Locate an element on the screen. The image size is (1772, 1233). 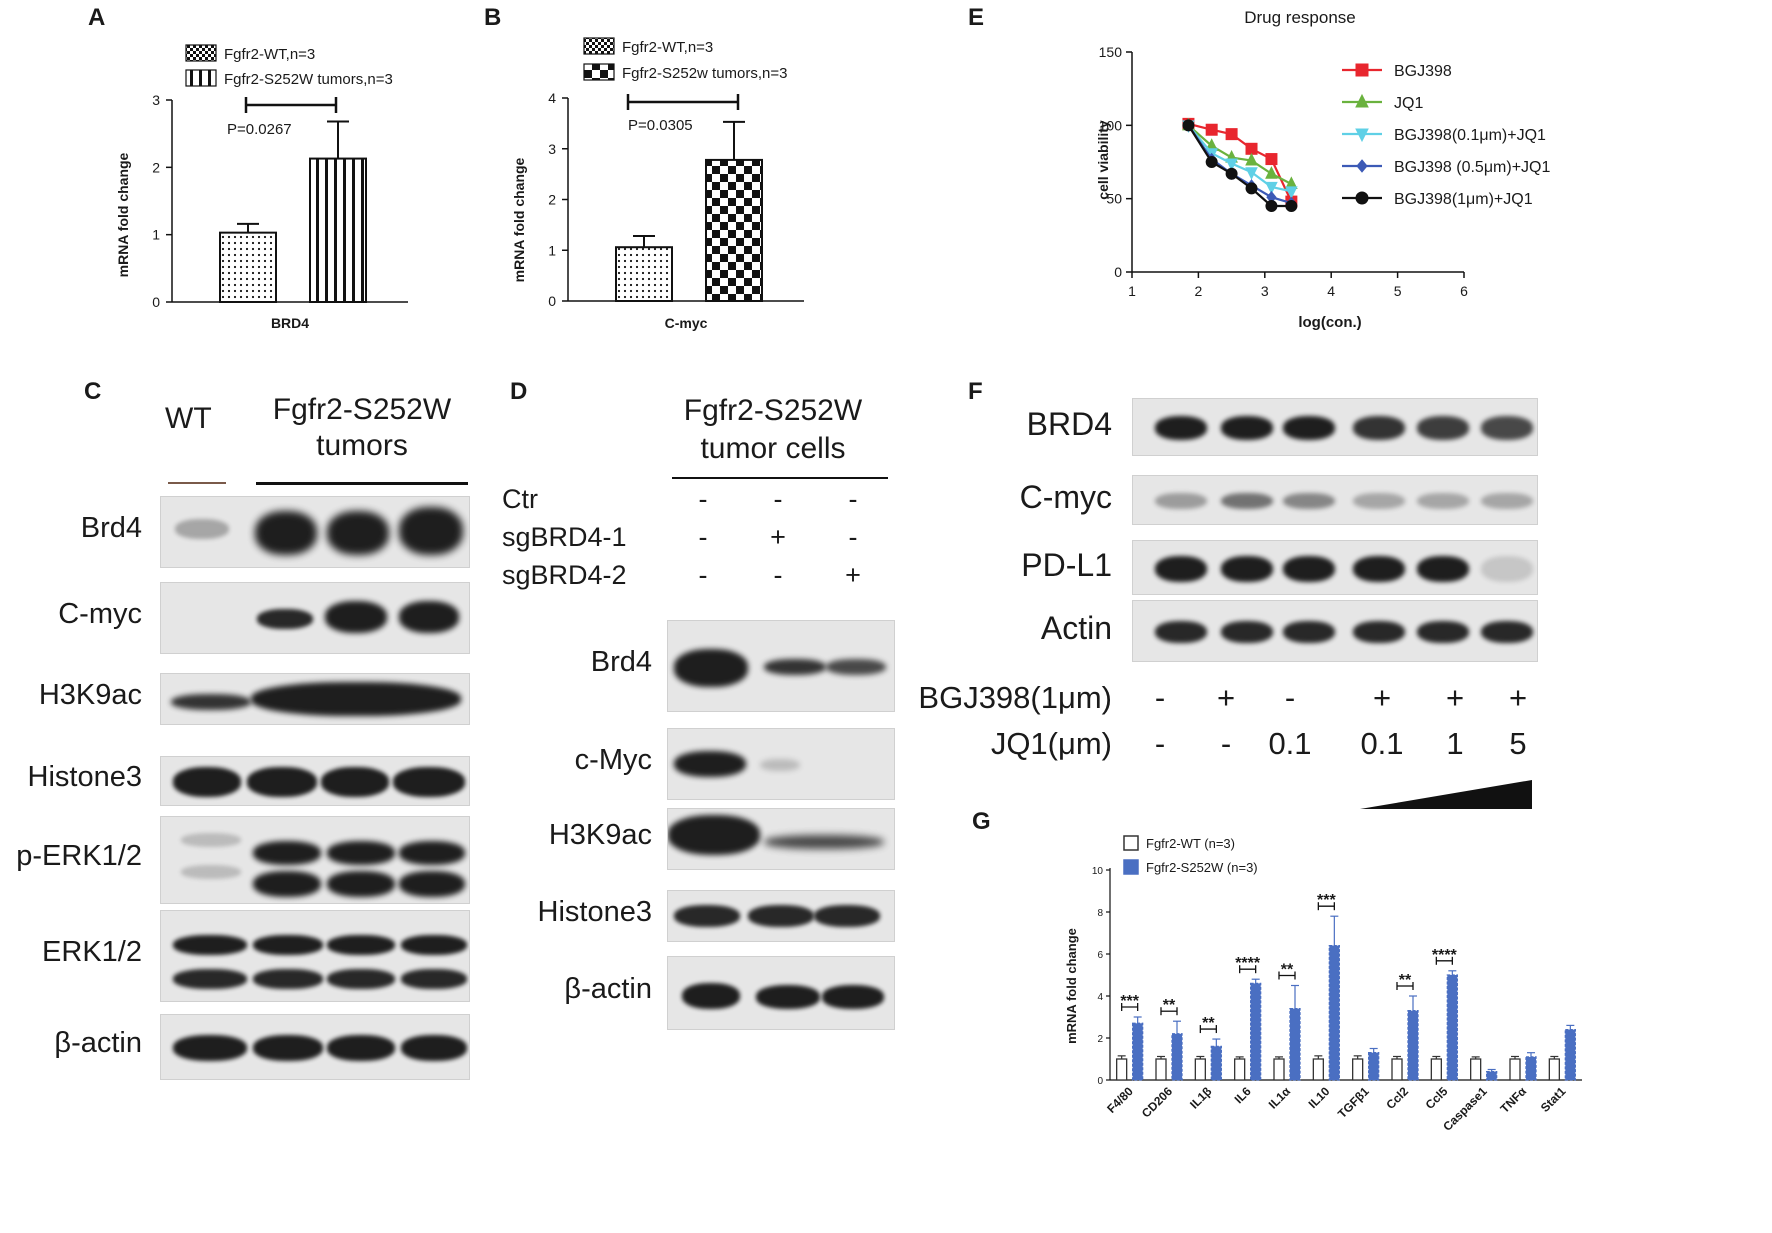
treatment-mark: - is located at coordinates (1290, 697).